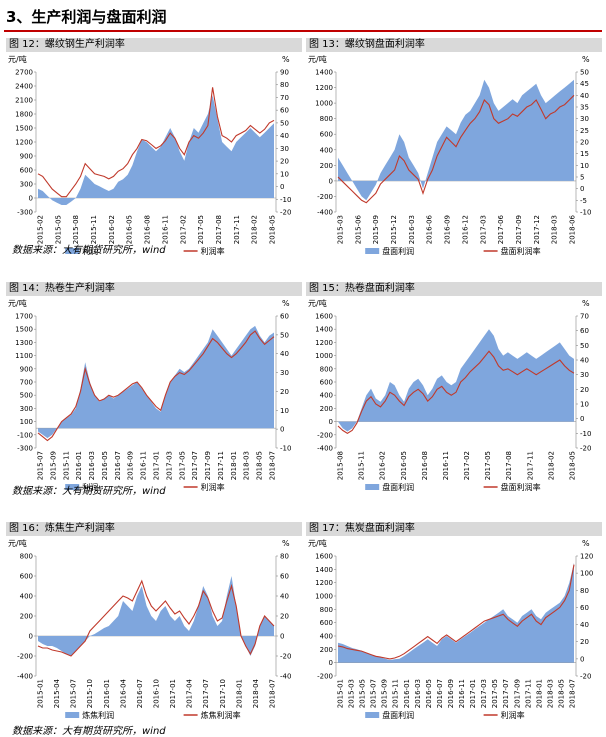 This screenshot has height=737, width=606. Describe the element at coordinates (324, 356) in the screenshot. I see `y-tick-label: 1000` at that location.